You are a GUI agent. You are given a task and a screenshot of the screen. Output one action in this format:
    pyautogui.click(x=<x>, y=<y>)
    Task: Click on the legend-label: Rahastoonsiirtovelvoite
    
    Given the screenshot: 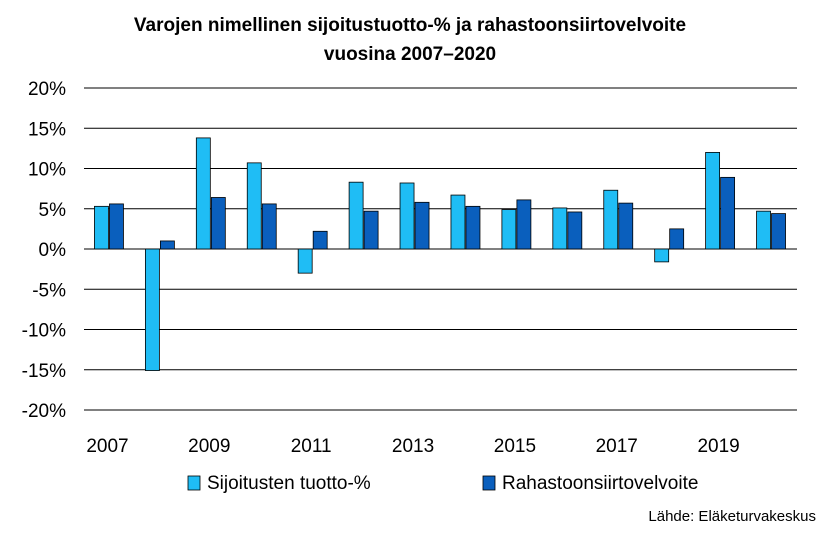 What is the action you would take?
    pyautogui.click(x=600, y=483)
    